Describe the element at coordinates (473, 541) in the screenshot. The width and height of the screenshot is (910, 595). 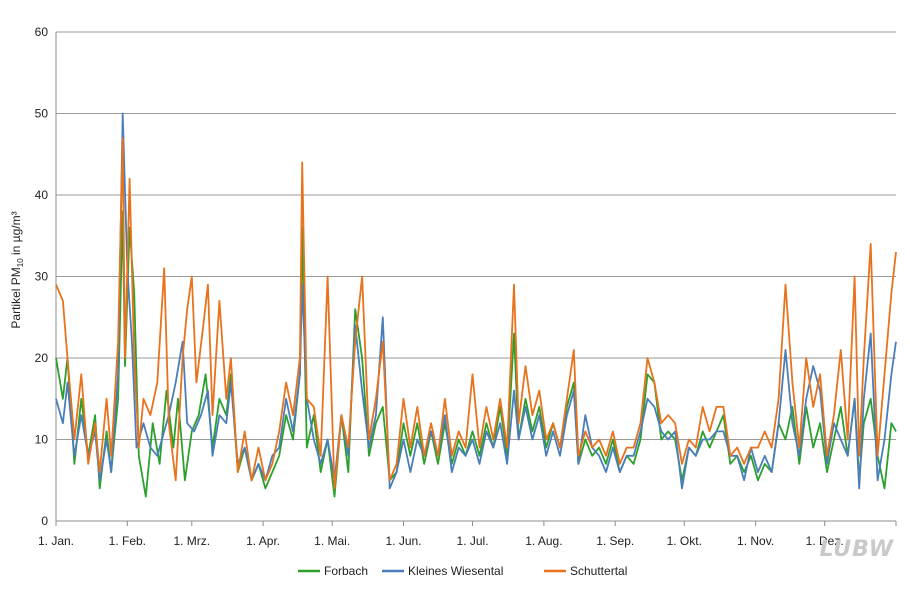
I see `x-tick-label: 1. Jul.` at that location.